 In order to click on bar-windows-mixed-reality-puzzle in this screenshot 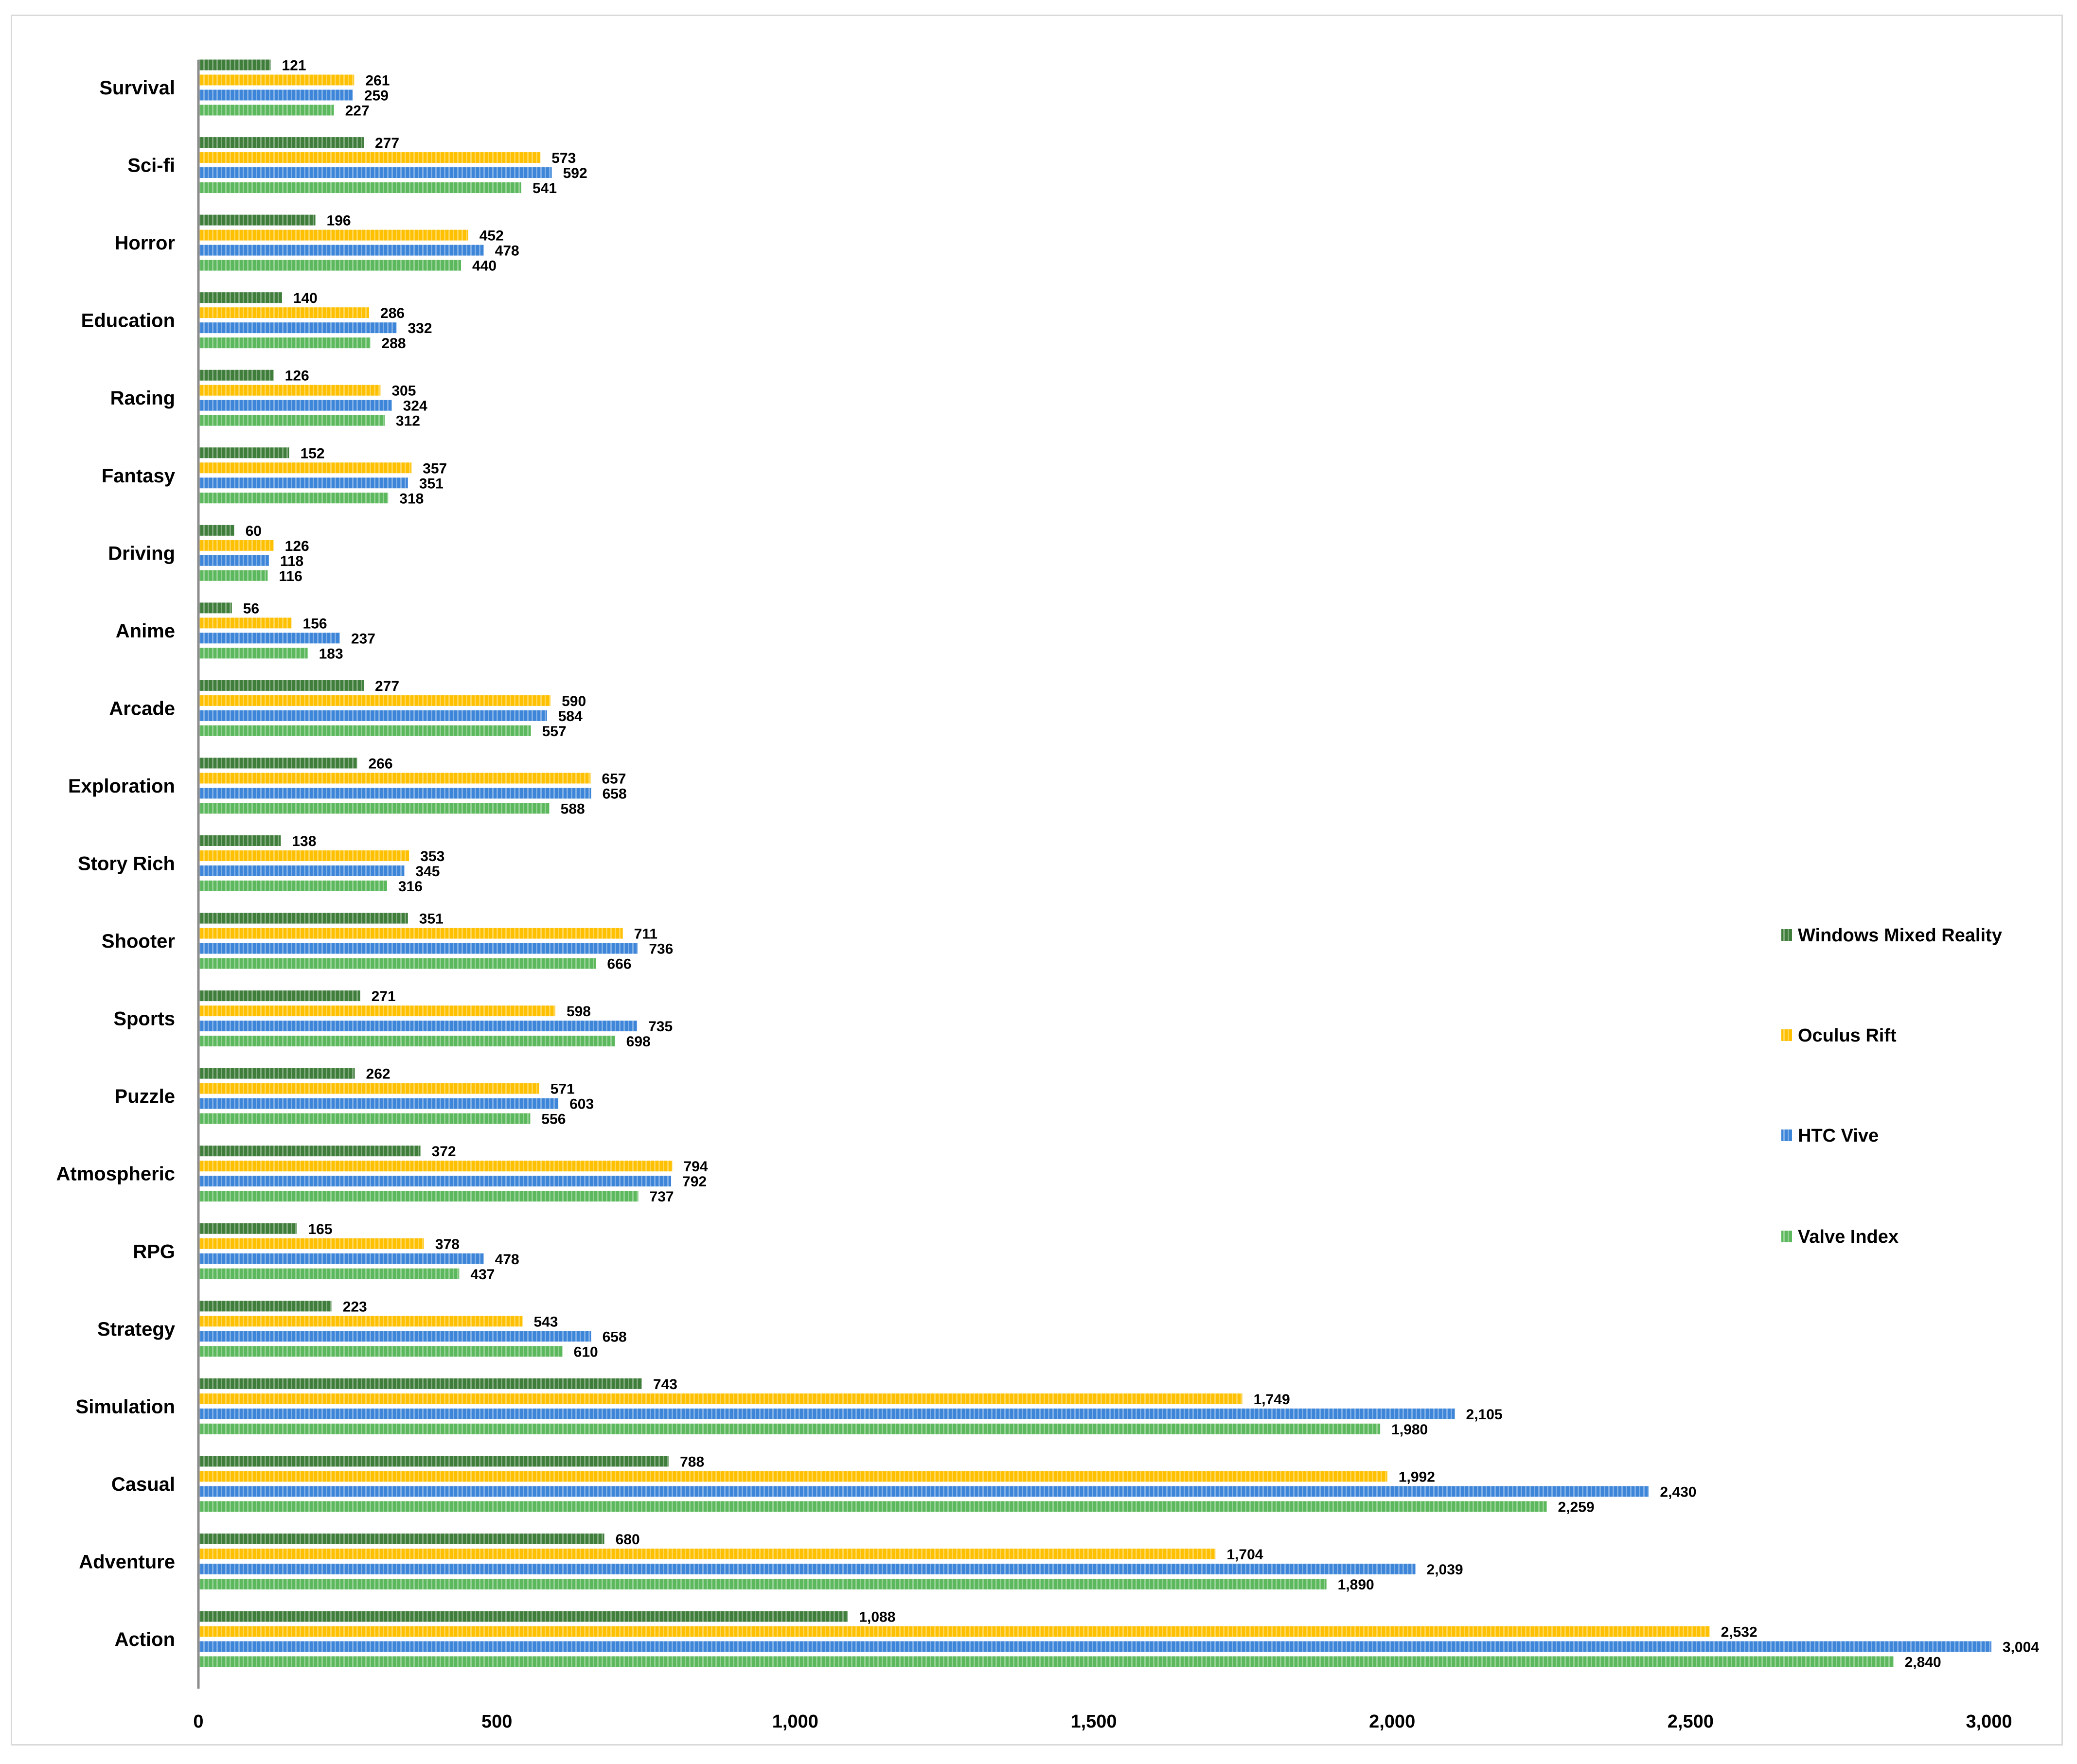, I will do `click(276, 1073)`.